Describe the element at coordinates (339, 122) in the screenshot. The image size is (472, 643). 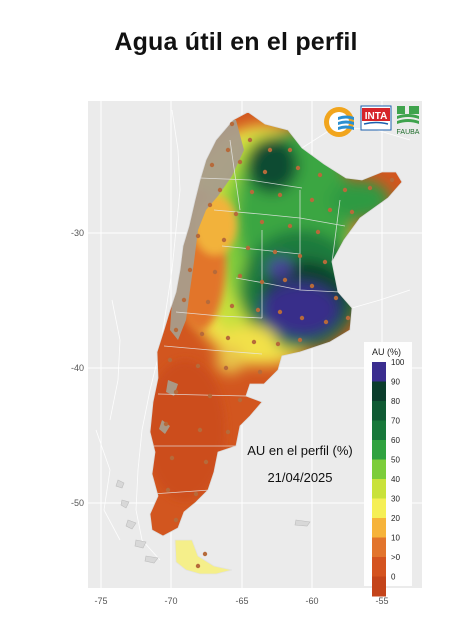
I see `smn-logo` at that location.